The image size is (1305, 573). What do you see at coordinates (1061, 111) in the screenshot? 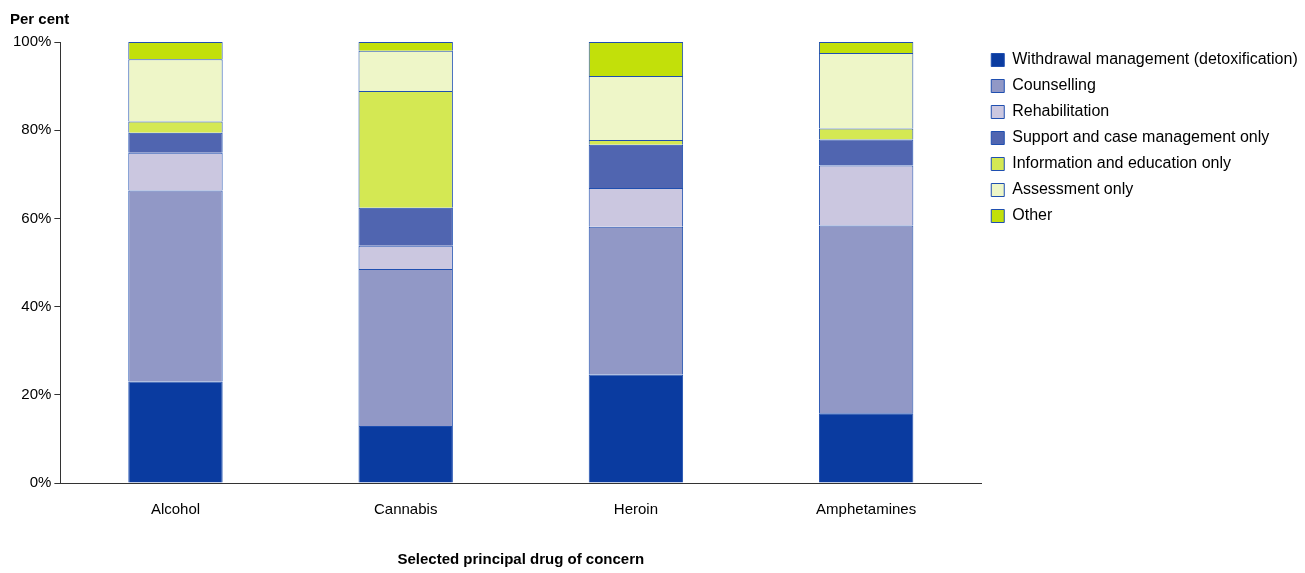
I see `legend-label: Rehabilitation` at bounding box center [1061, 111].